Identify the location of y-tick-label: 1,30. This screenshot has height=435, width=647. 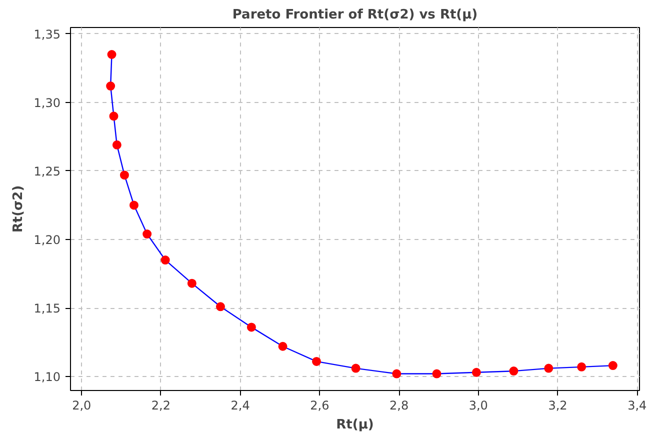
(47, 103).